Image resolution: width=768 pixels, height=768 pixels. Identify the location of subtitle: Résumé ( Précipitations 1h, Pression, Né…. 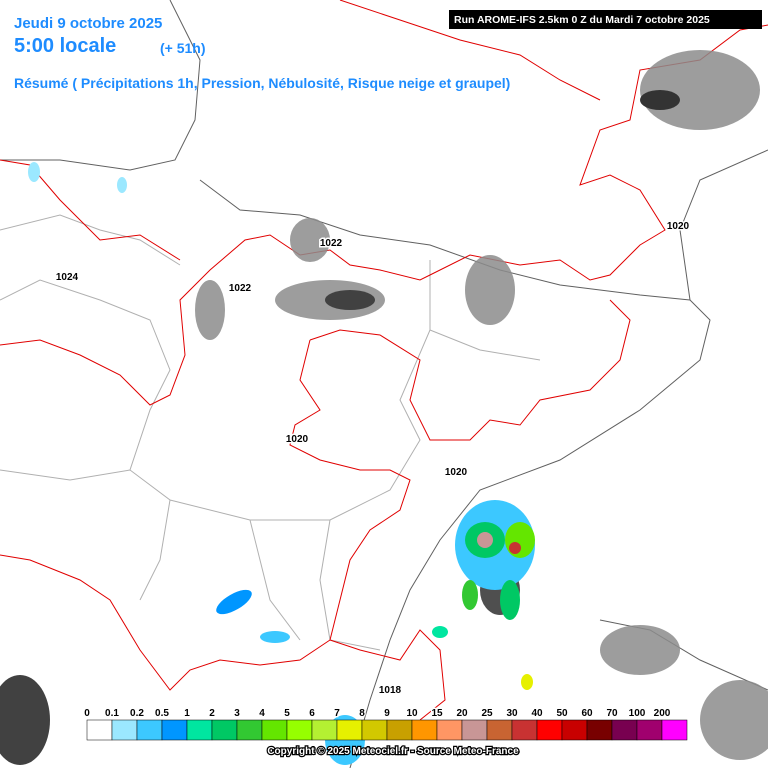
(262, 83).